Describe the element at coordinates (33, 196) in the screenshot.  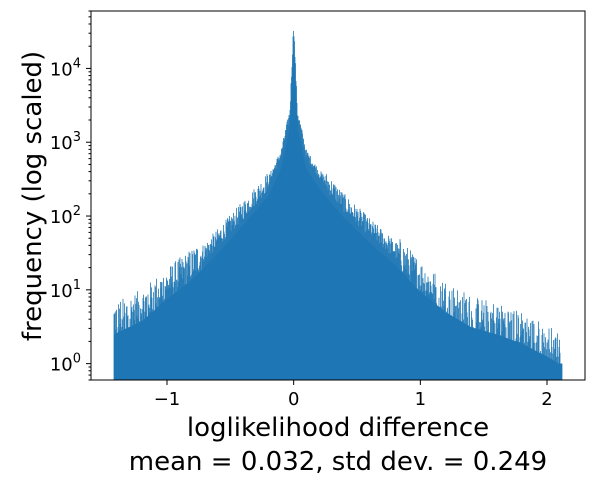
I see `y-axis-label: frequency (log scaled)` at that location.